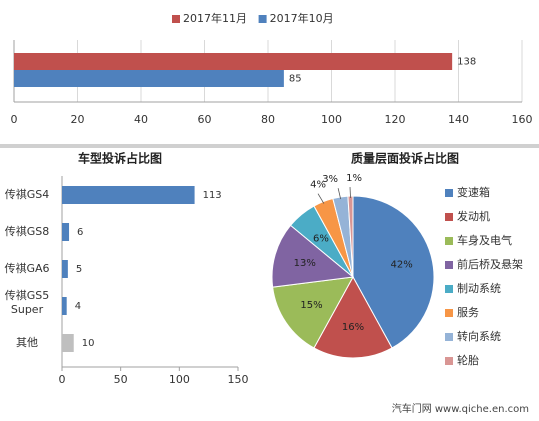 The image size is (539, 421). I want to click on x-tick-label-1: 50, so click(121, 379).